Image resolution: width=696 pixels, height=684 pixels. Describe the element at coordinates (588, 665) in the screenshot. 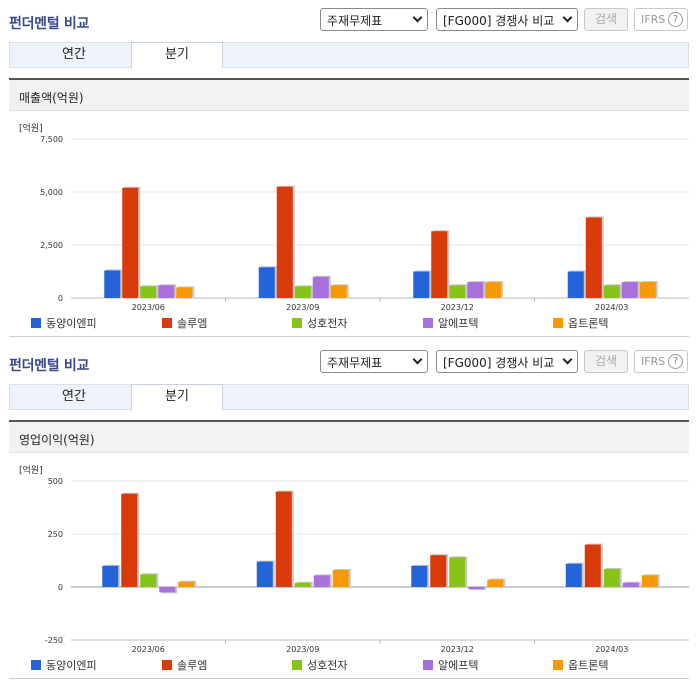

I see `legend-label: 옵트론텍` at that location.